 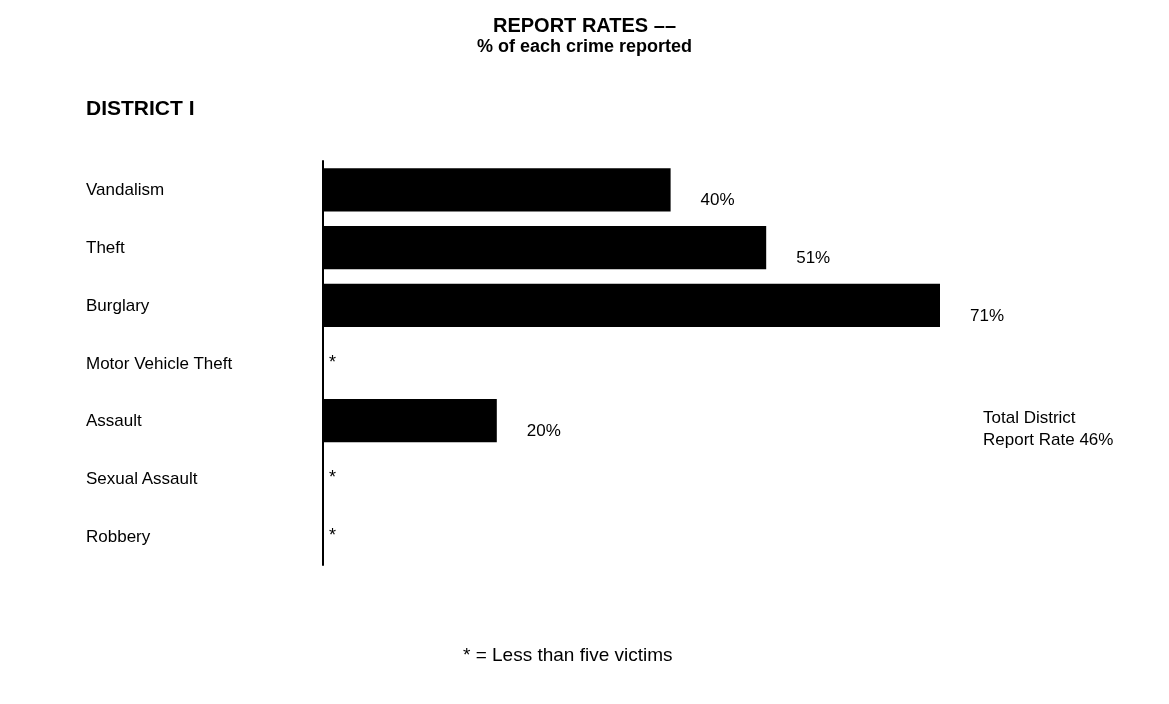 What do you see at coordinates (140, 107) in the screenshot?
I see `text: DISTRICT I` at bounding box center [140, 107].